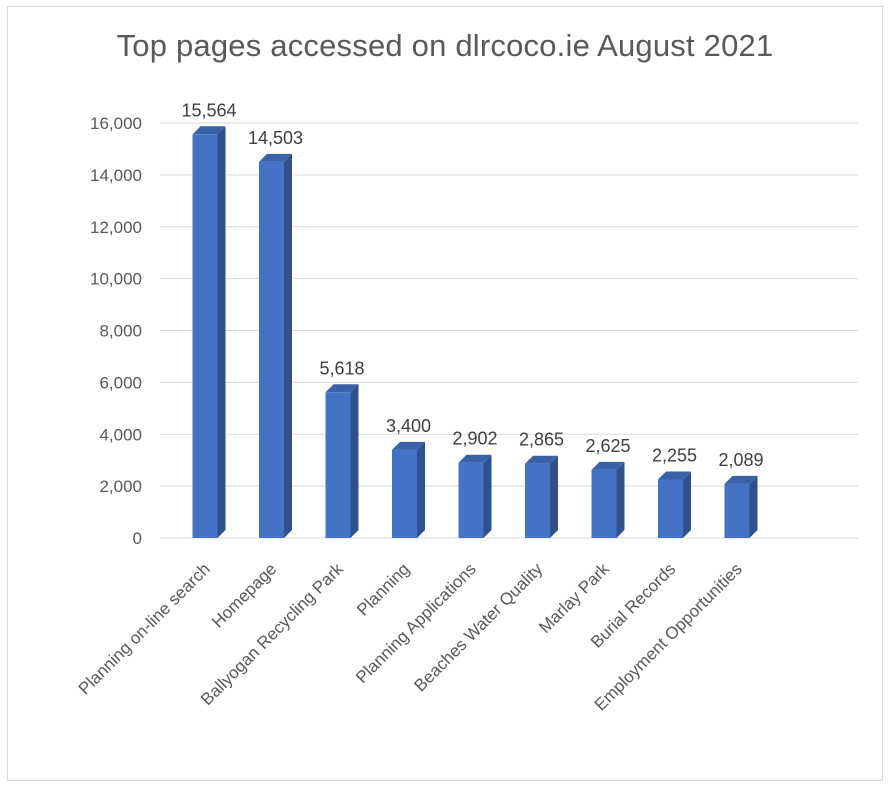 This screenshot has width=890, height=787. Describe the element at coordinates (116, 227) in the screenshot. I see `y-tick-label: 12,000` at that location.